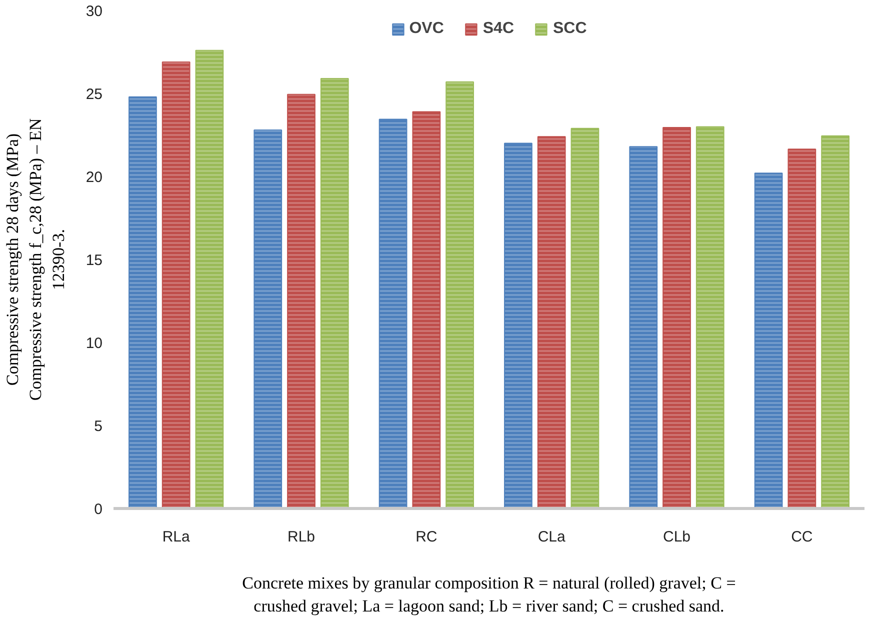  I want to click on x-tick-label: RC, so click(427, 537).